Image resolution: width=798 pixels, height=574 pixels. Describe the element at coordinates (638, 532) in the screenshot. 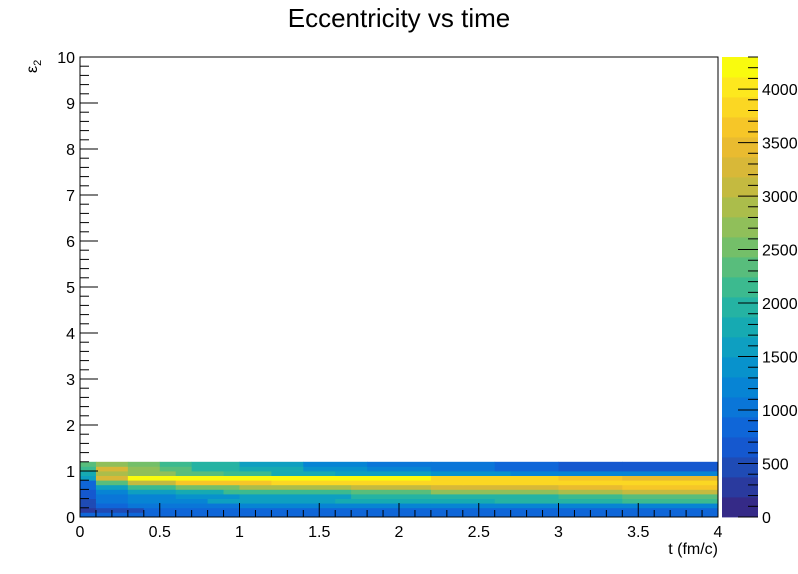

I see `x-tick-label: 3.5` at that location.